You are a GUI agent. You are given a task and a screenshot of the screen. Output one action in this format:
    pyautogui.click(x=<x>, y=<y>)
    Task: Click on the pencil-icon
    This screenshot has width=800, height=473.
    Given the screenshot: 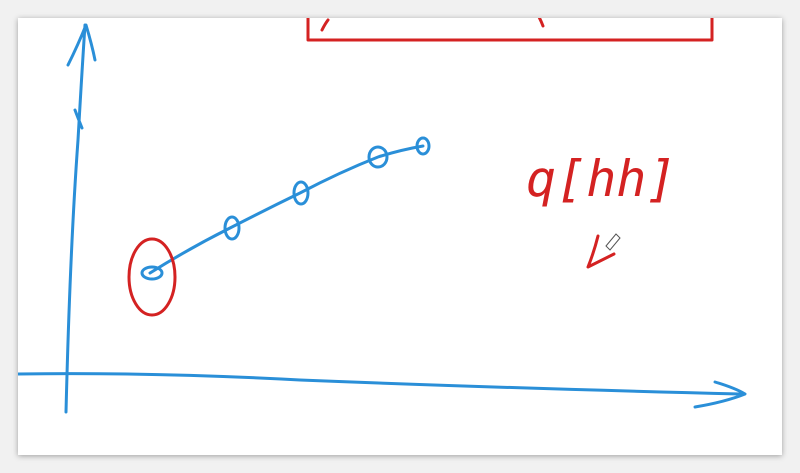 What is the action you would take?
    pyautogui.click(x=613, y=242)
    